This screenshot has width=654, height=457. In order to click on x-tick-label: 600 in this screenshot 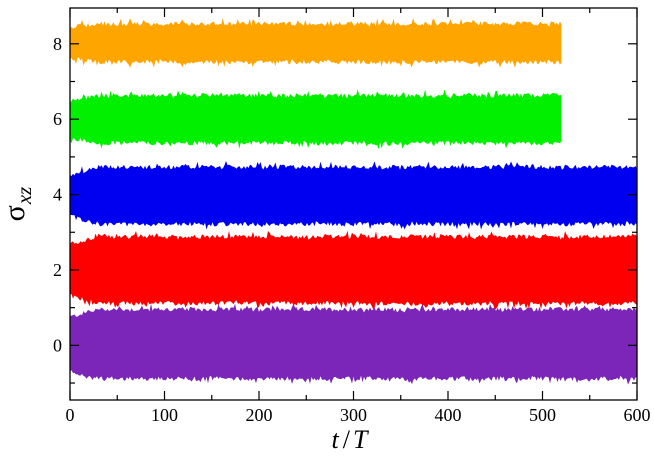, I will do `click(637, 415)`.